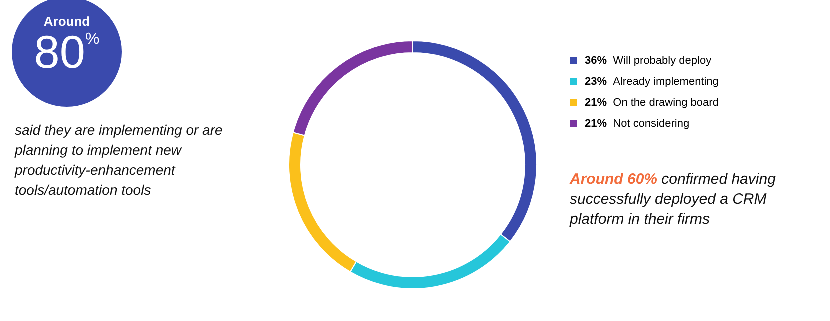  I want to click on legend-label: 36% Will probably deploy, so click(648, 60).